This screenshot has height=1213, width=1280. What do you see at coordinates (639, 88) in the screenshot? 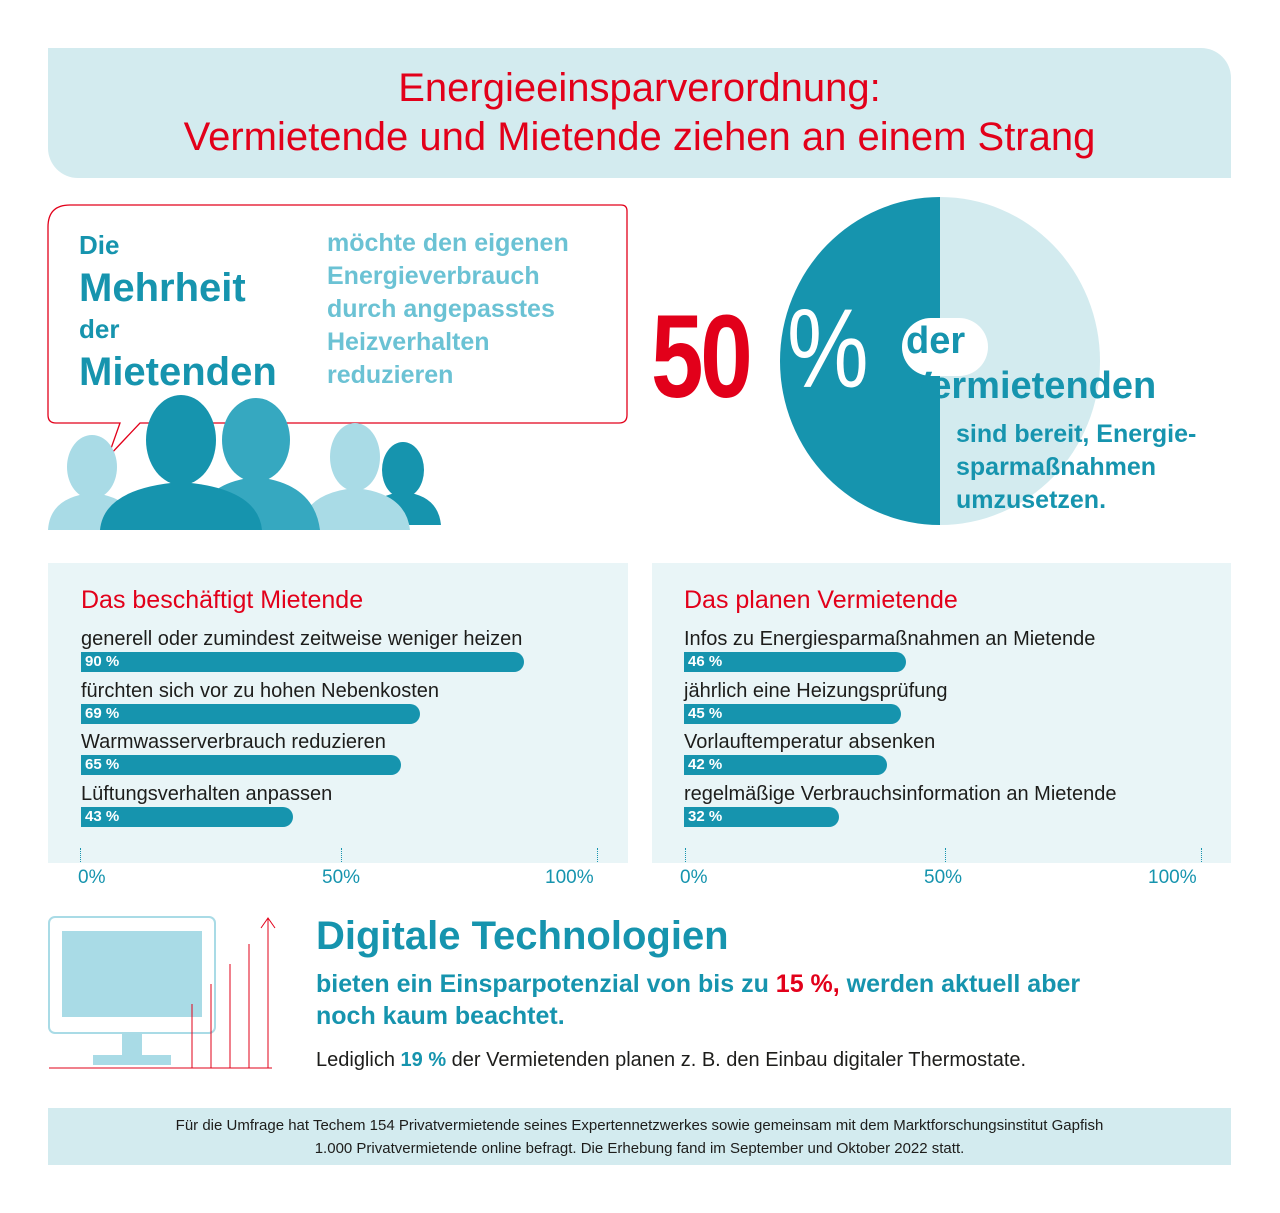
I see `title-line-1: Energieeinsparverordnung:` at bounding box center [639, 88].